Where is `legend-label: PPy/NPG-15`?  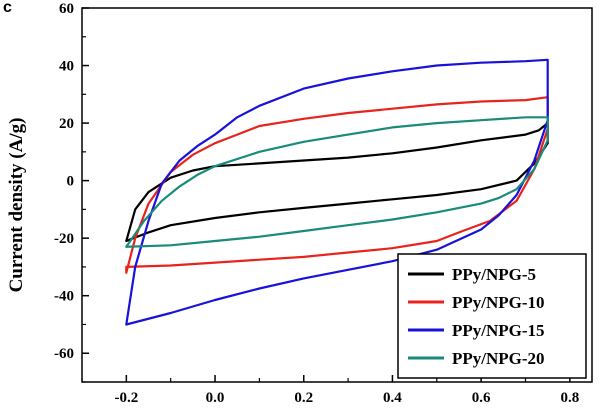
legend-label: PPy/NPG-15 is located at coordinates (498, 330).